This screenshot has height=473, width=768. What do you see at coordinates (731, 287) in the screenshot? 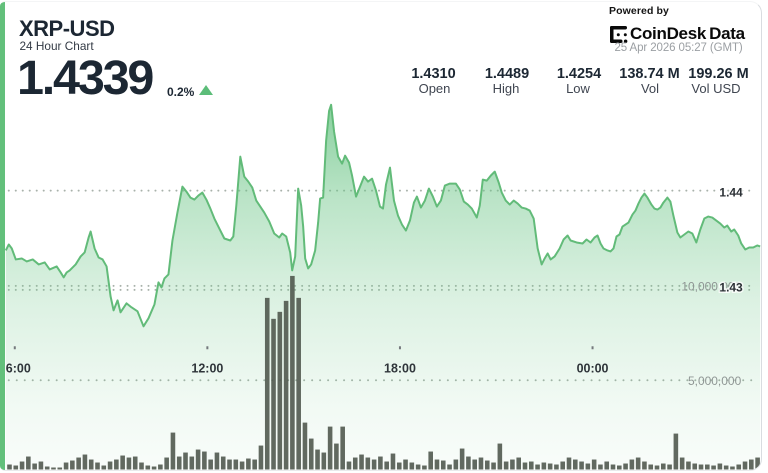
I see `svg-text: 1.43` at bounding box center [731, 287].